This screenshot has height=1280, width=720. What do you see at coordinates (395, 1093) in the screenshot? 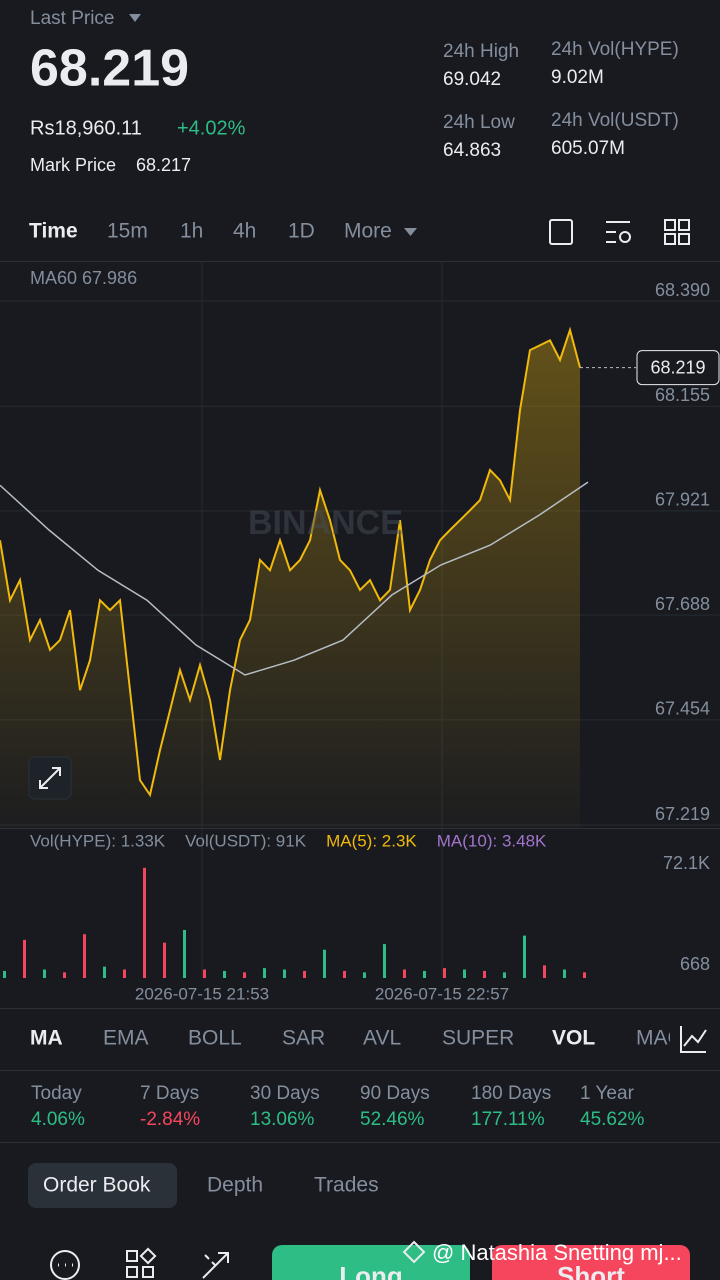
I see `period-label: 90 Days` at bounding box center [395, 1093].